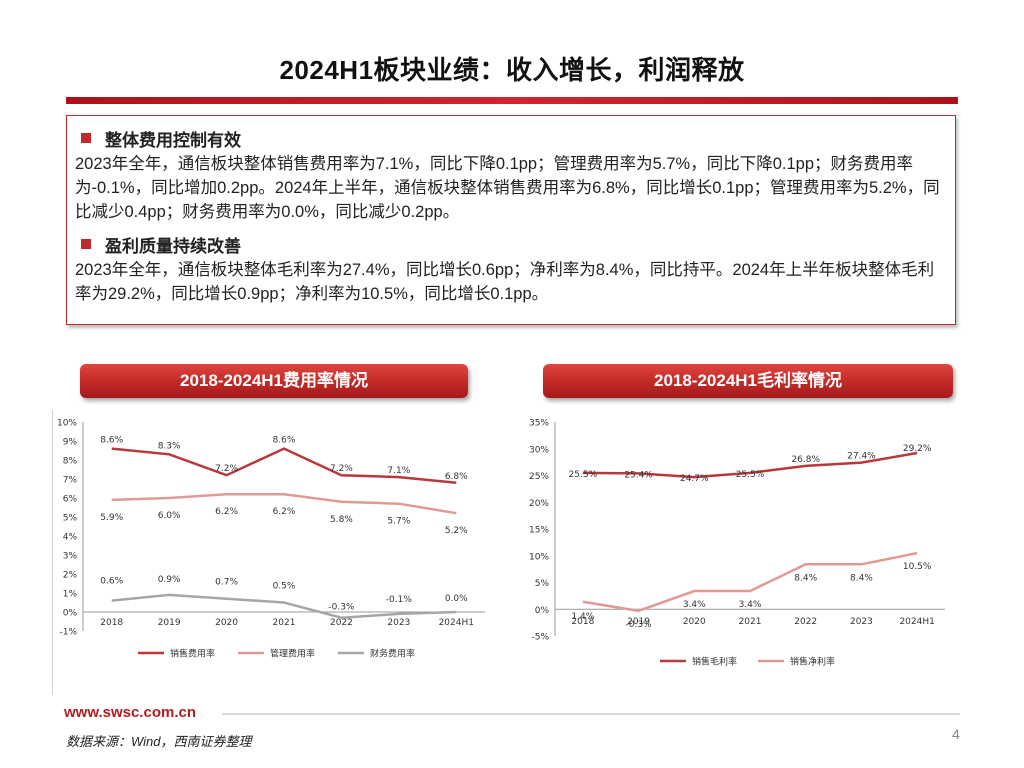 The height and width of the screenshot is (768, 1024). Describe the element at coordinates (52, 552) in the screenshot. I see `chart-divider` at that location.